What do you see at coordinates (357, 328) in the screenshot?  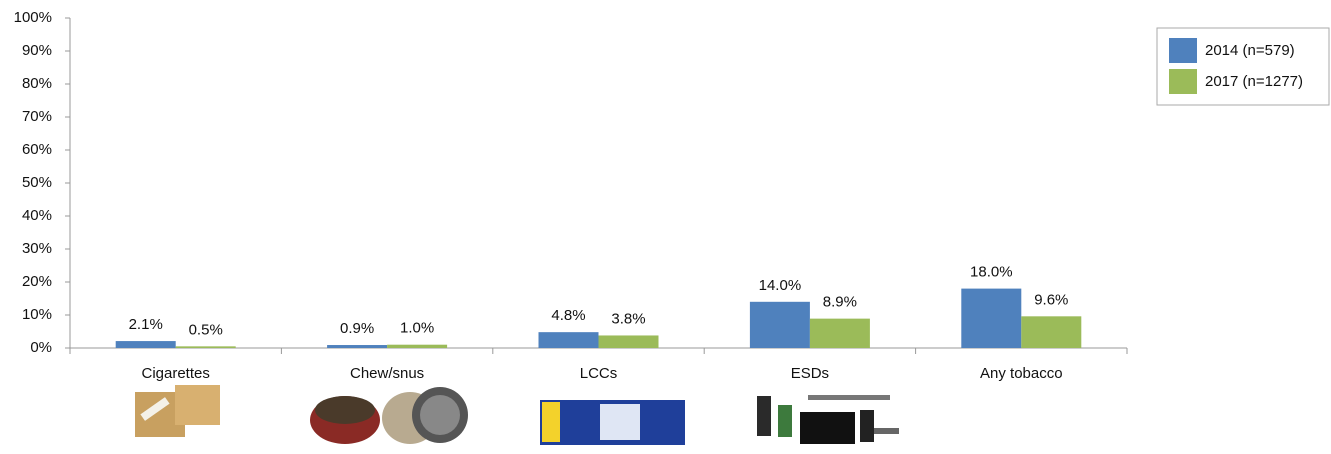 I see `value-label: 0.9%` at bounding box center [357, 328].